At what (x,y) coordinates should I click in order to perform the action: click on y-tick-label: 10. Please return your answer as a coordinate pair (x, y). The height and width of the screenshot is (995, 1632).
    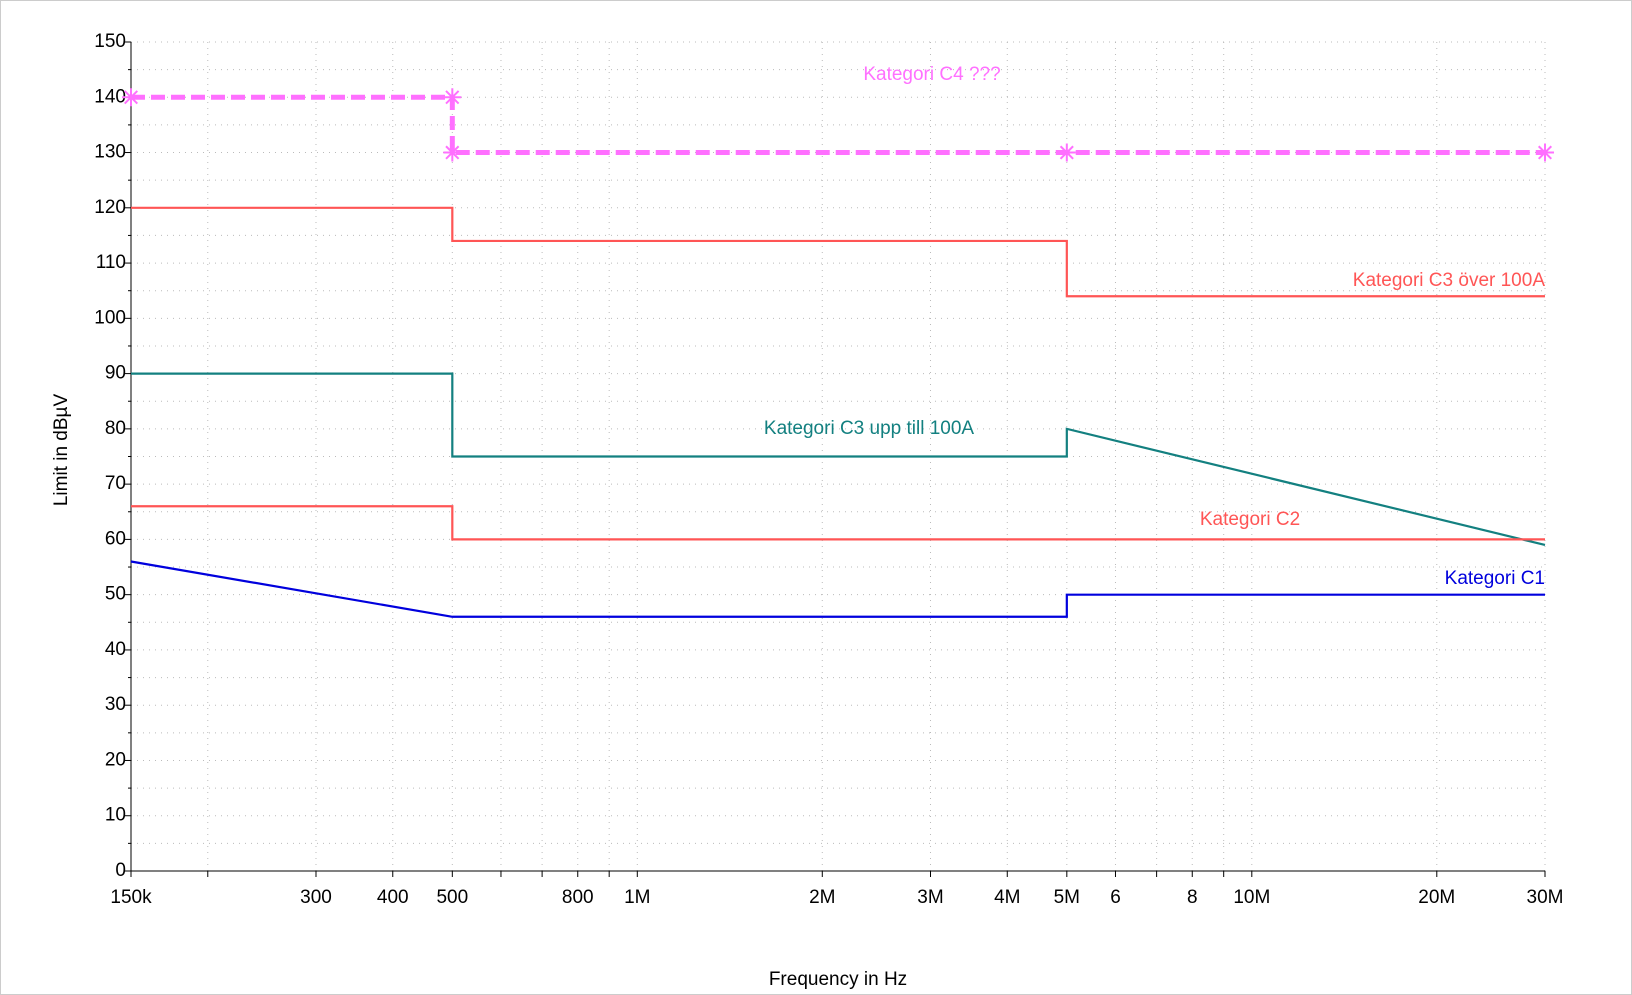
    Looking at the image, I should click on (115, 815).